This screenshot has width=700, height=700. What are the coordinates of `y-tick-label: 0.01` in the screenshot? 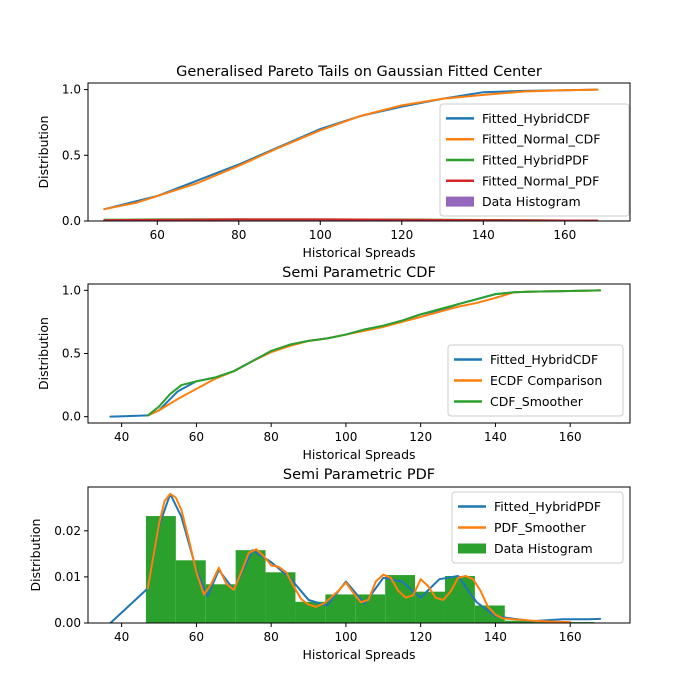 It's located at (67, 577).